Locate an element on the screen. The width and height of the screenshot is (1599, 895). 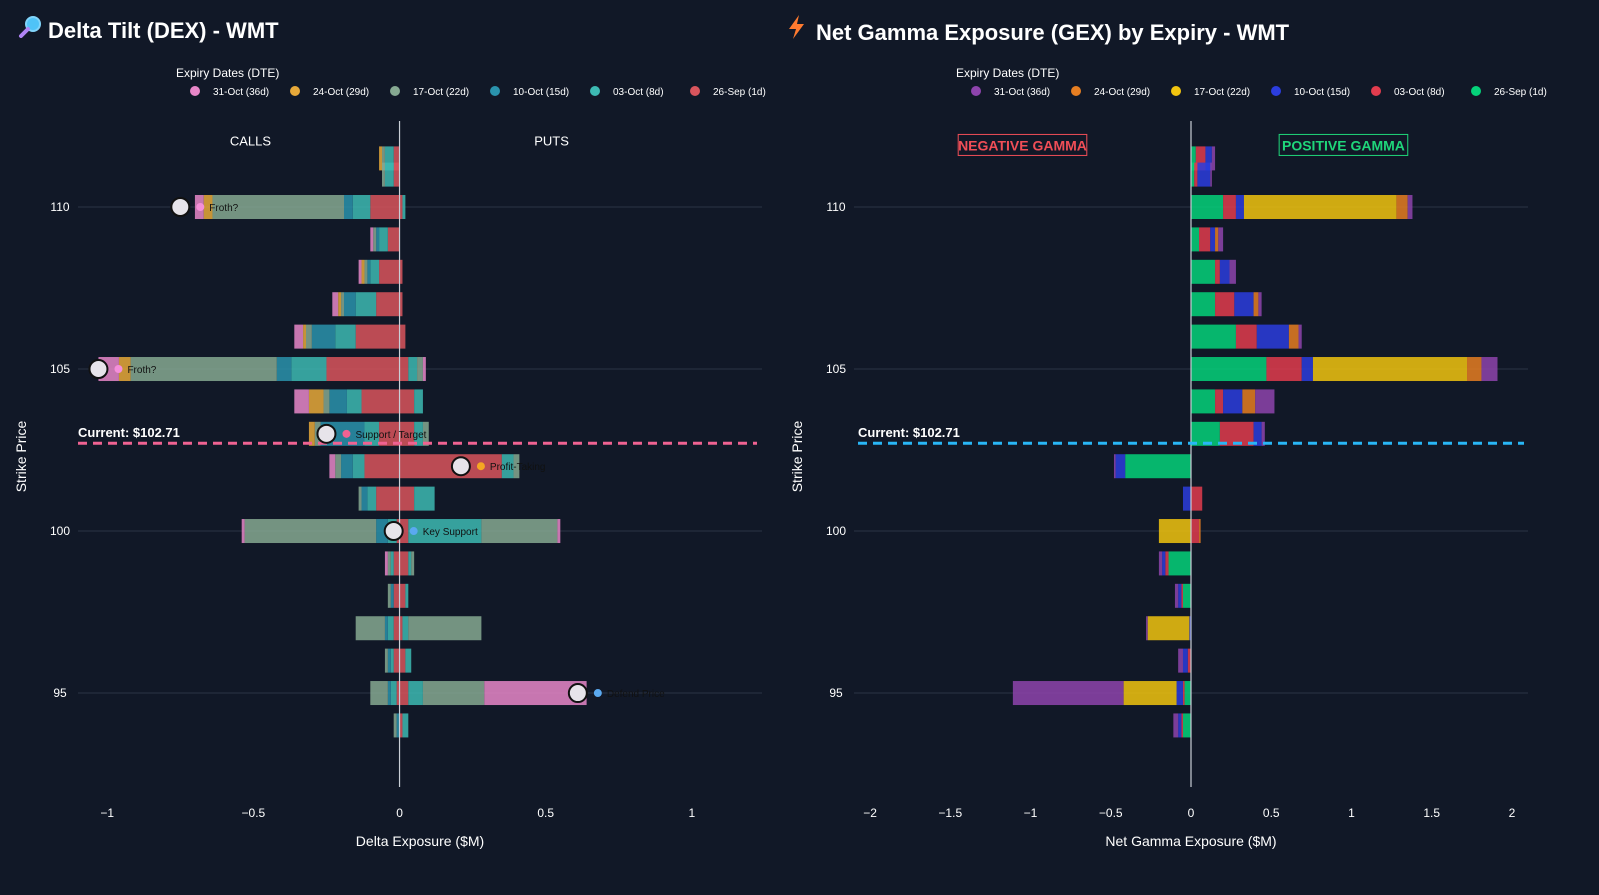
target-icon is located at coordinates (346, 433).